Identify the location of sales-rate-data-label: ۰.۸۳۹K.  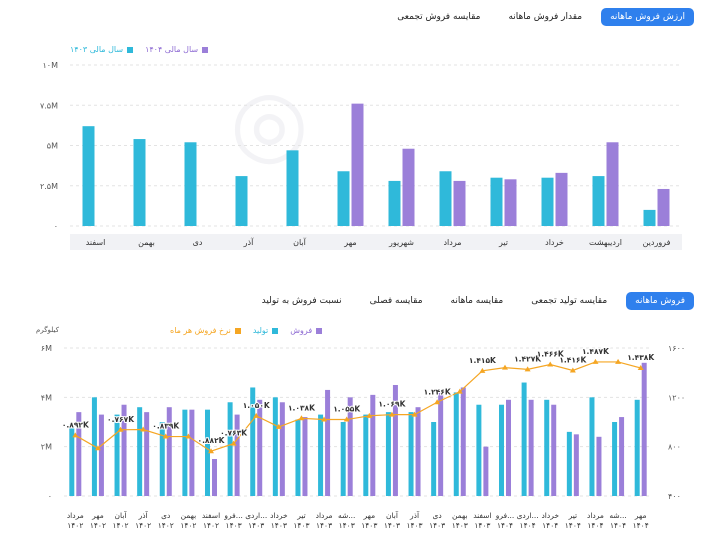
(166, 426).